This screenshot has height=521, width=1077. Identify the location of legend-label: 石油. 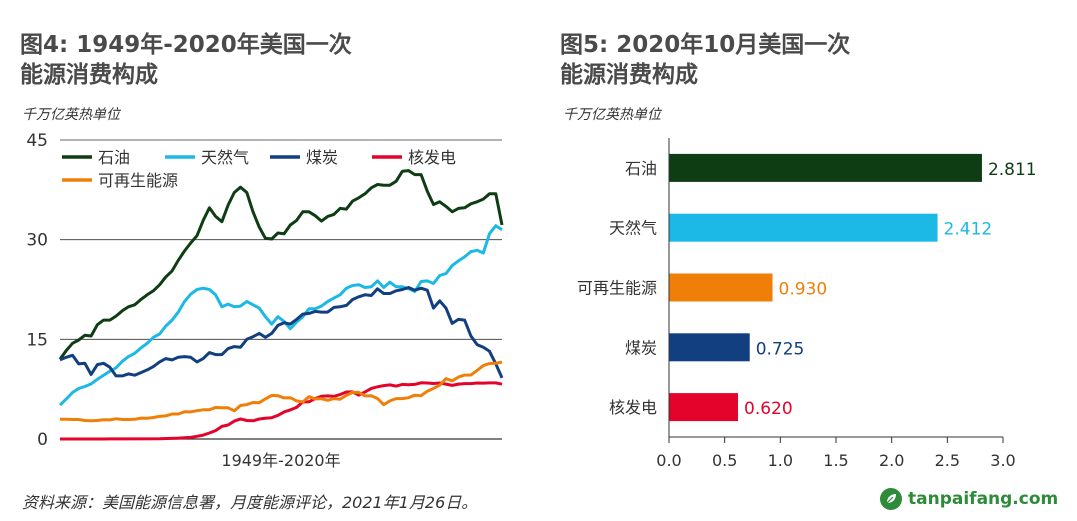
(114, 157).